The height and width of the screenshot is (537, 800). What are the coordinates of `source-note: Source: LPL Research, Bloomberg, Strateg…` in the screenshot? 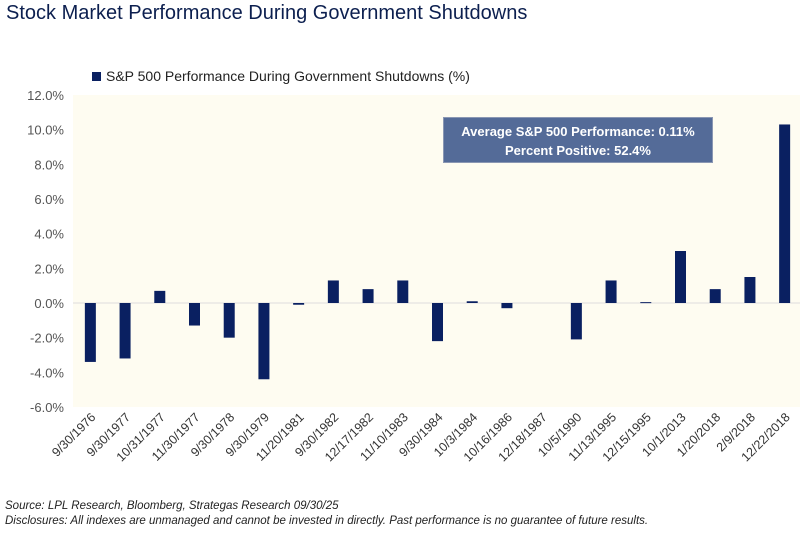 It's located at (172, 506).